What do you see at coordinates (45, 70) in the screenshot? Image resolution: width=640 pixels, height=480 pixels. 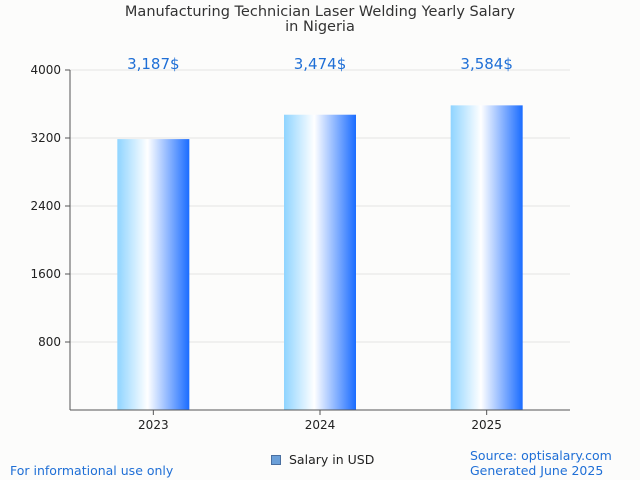 I see `y-tick-label: 4000` at bounding box center [45, 70].